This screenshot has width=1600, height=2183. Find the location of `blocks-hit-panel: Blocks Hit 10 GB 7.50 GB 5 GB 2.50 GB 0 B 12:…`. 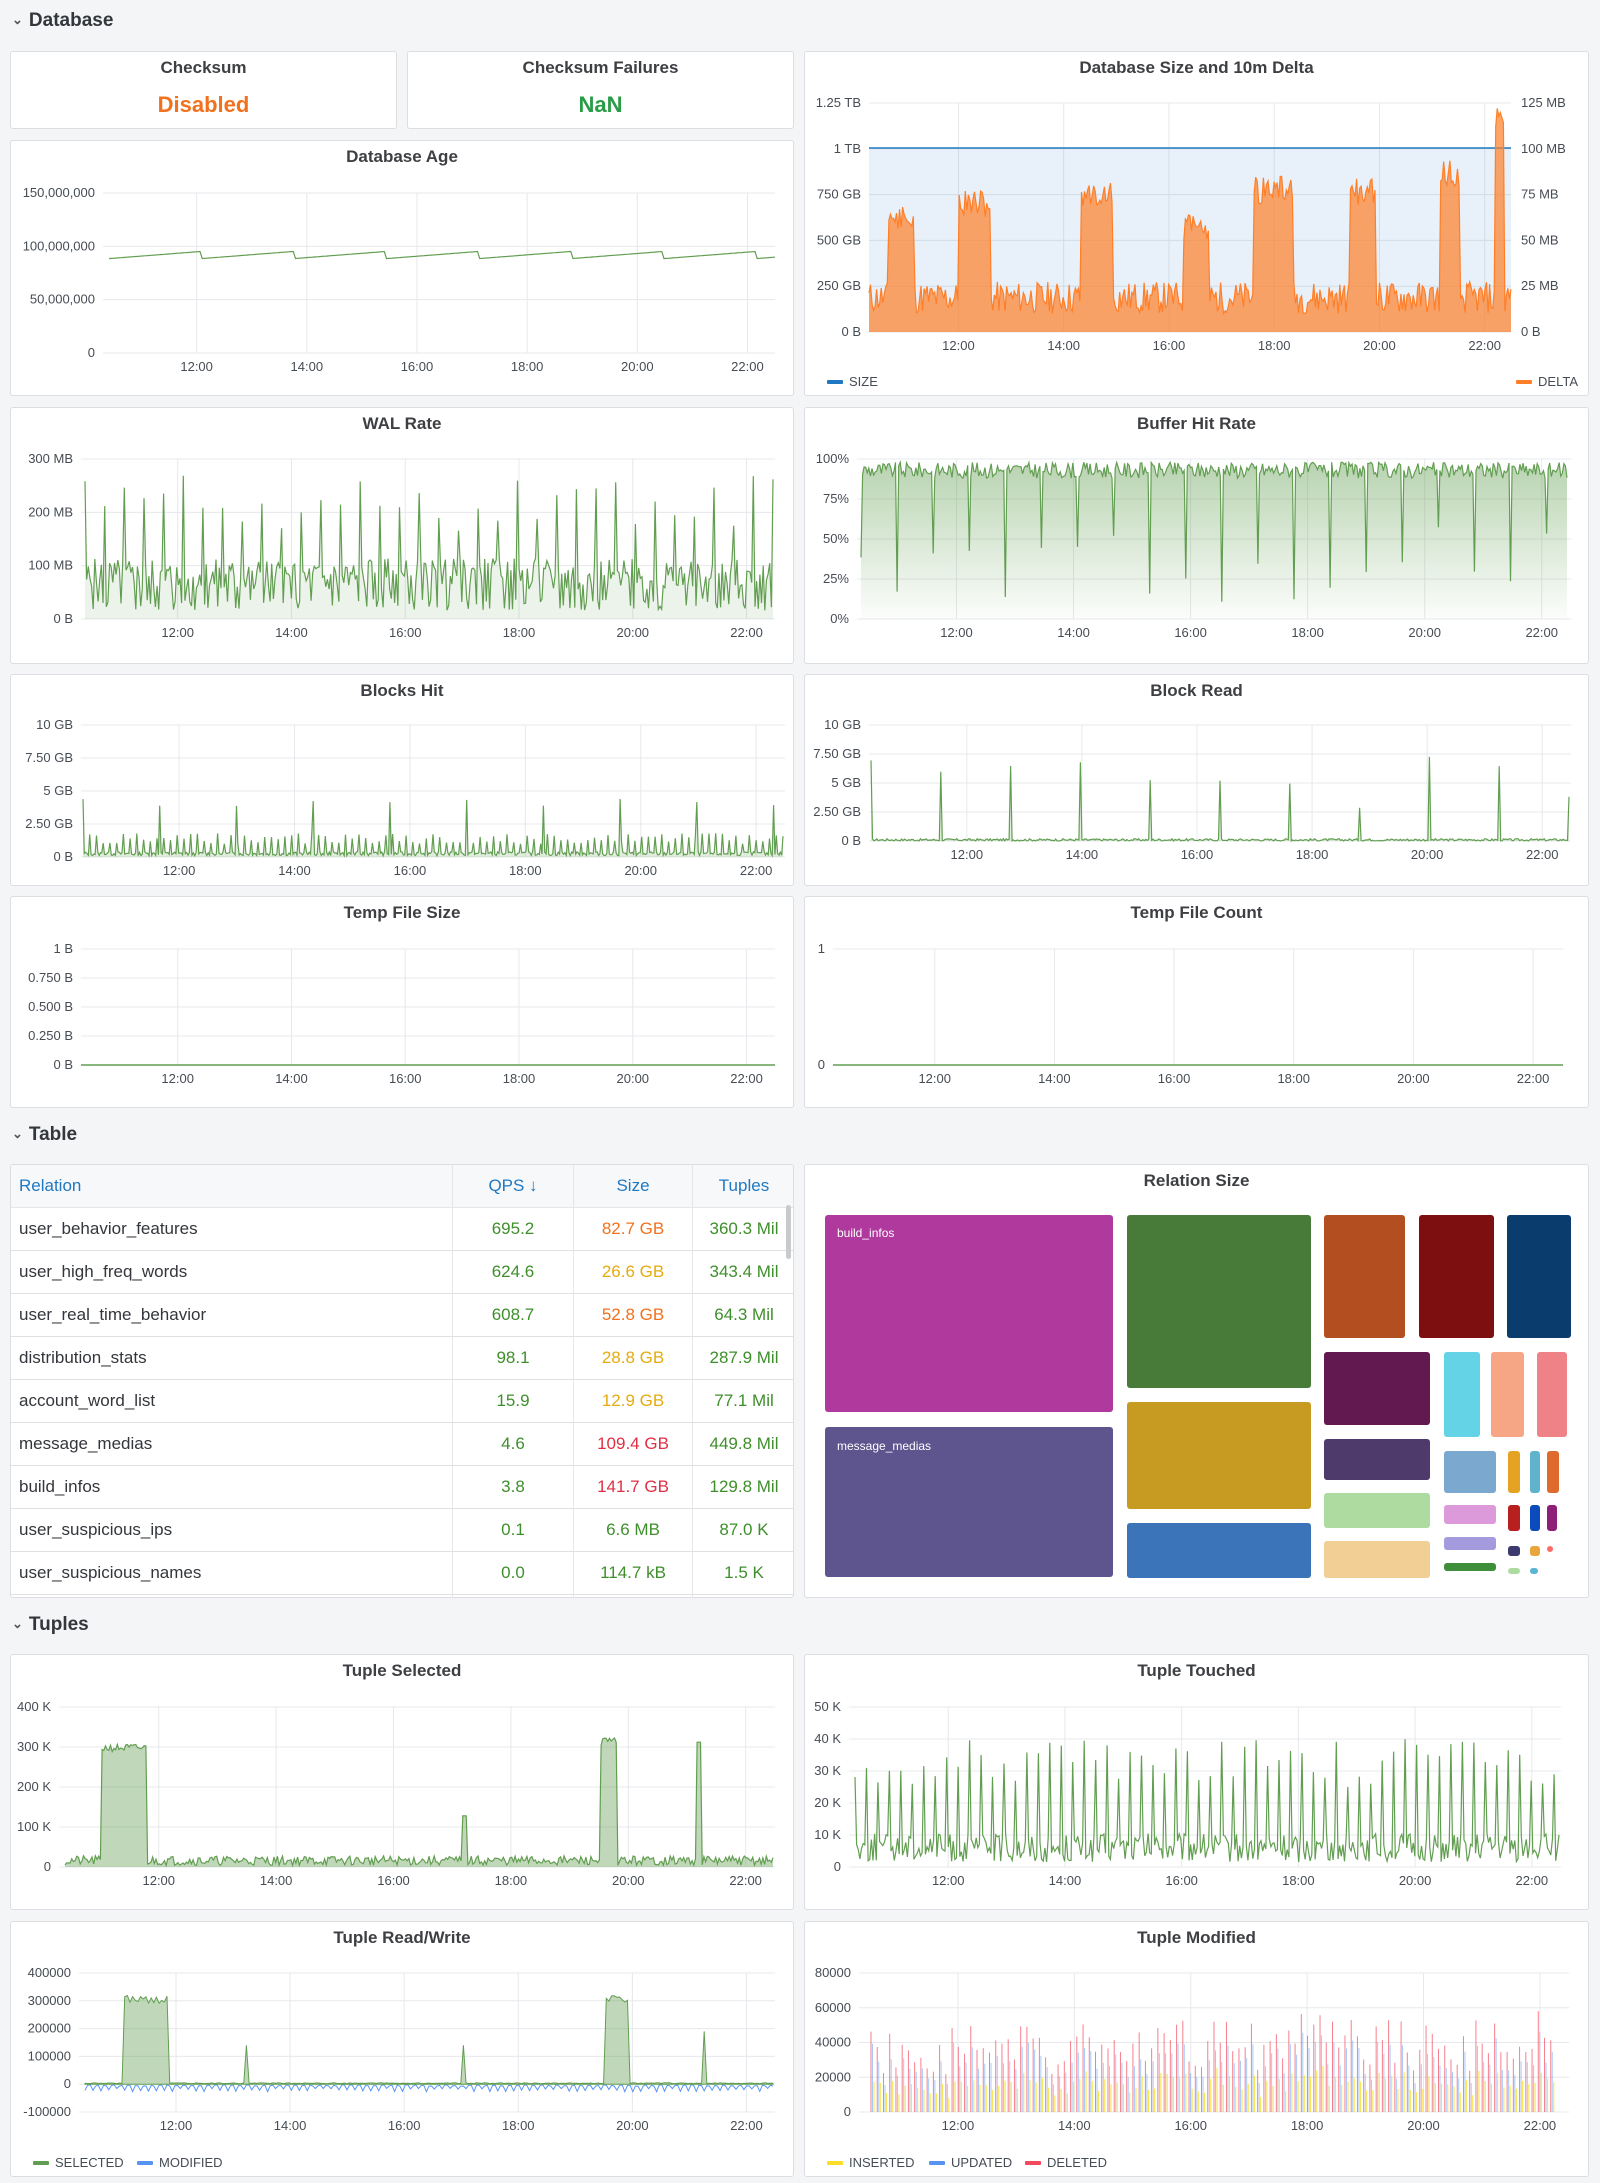

blocks-hit-panel: Blocks Hit 10 GB 7.50 GB 5 GB 2.50 GB 0 B 12:… is located at coordinates (402, 780).